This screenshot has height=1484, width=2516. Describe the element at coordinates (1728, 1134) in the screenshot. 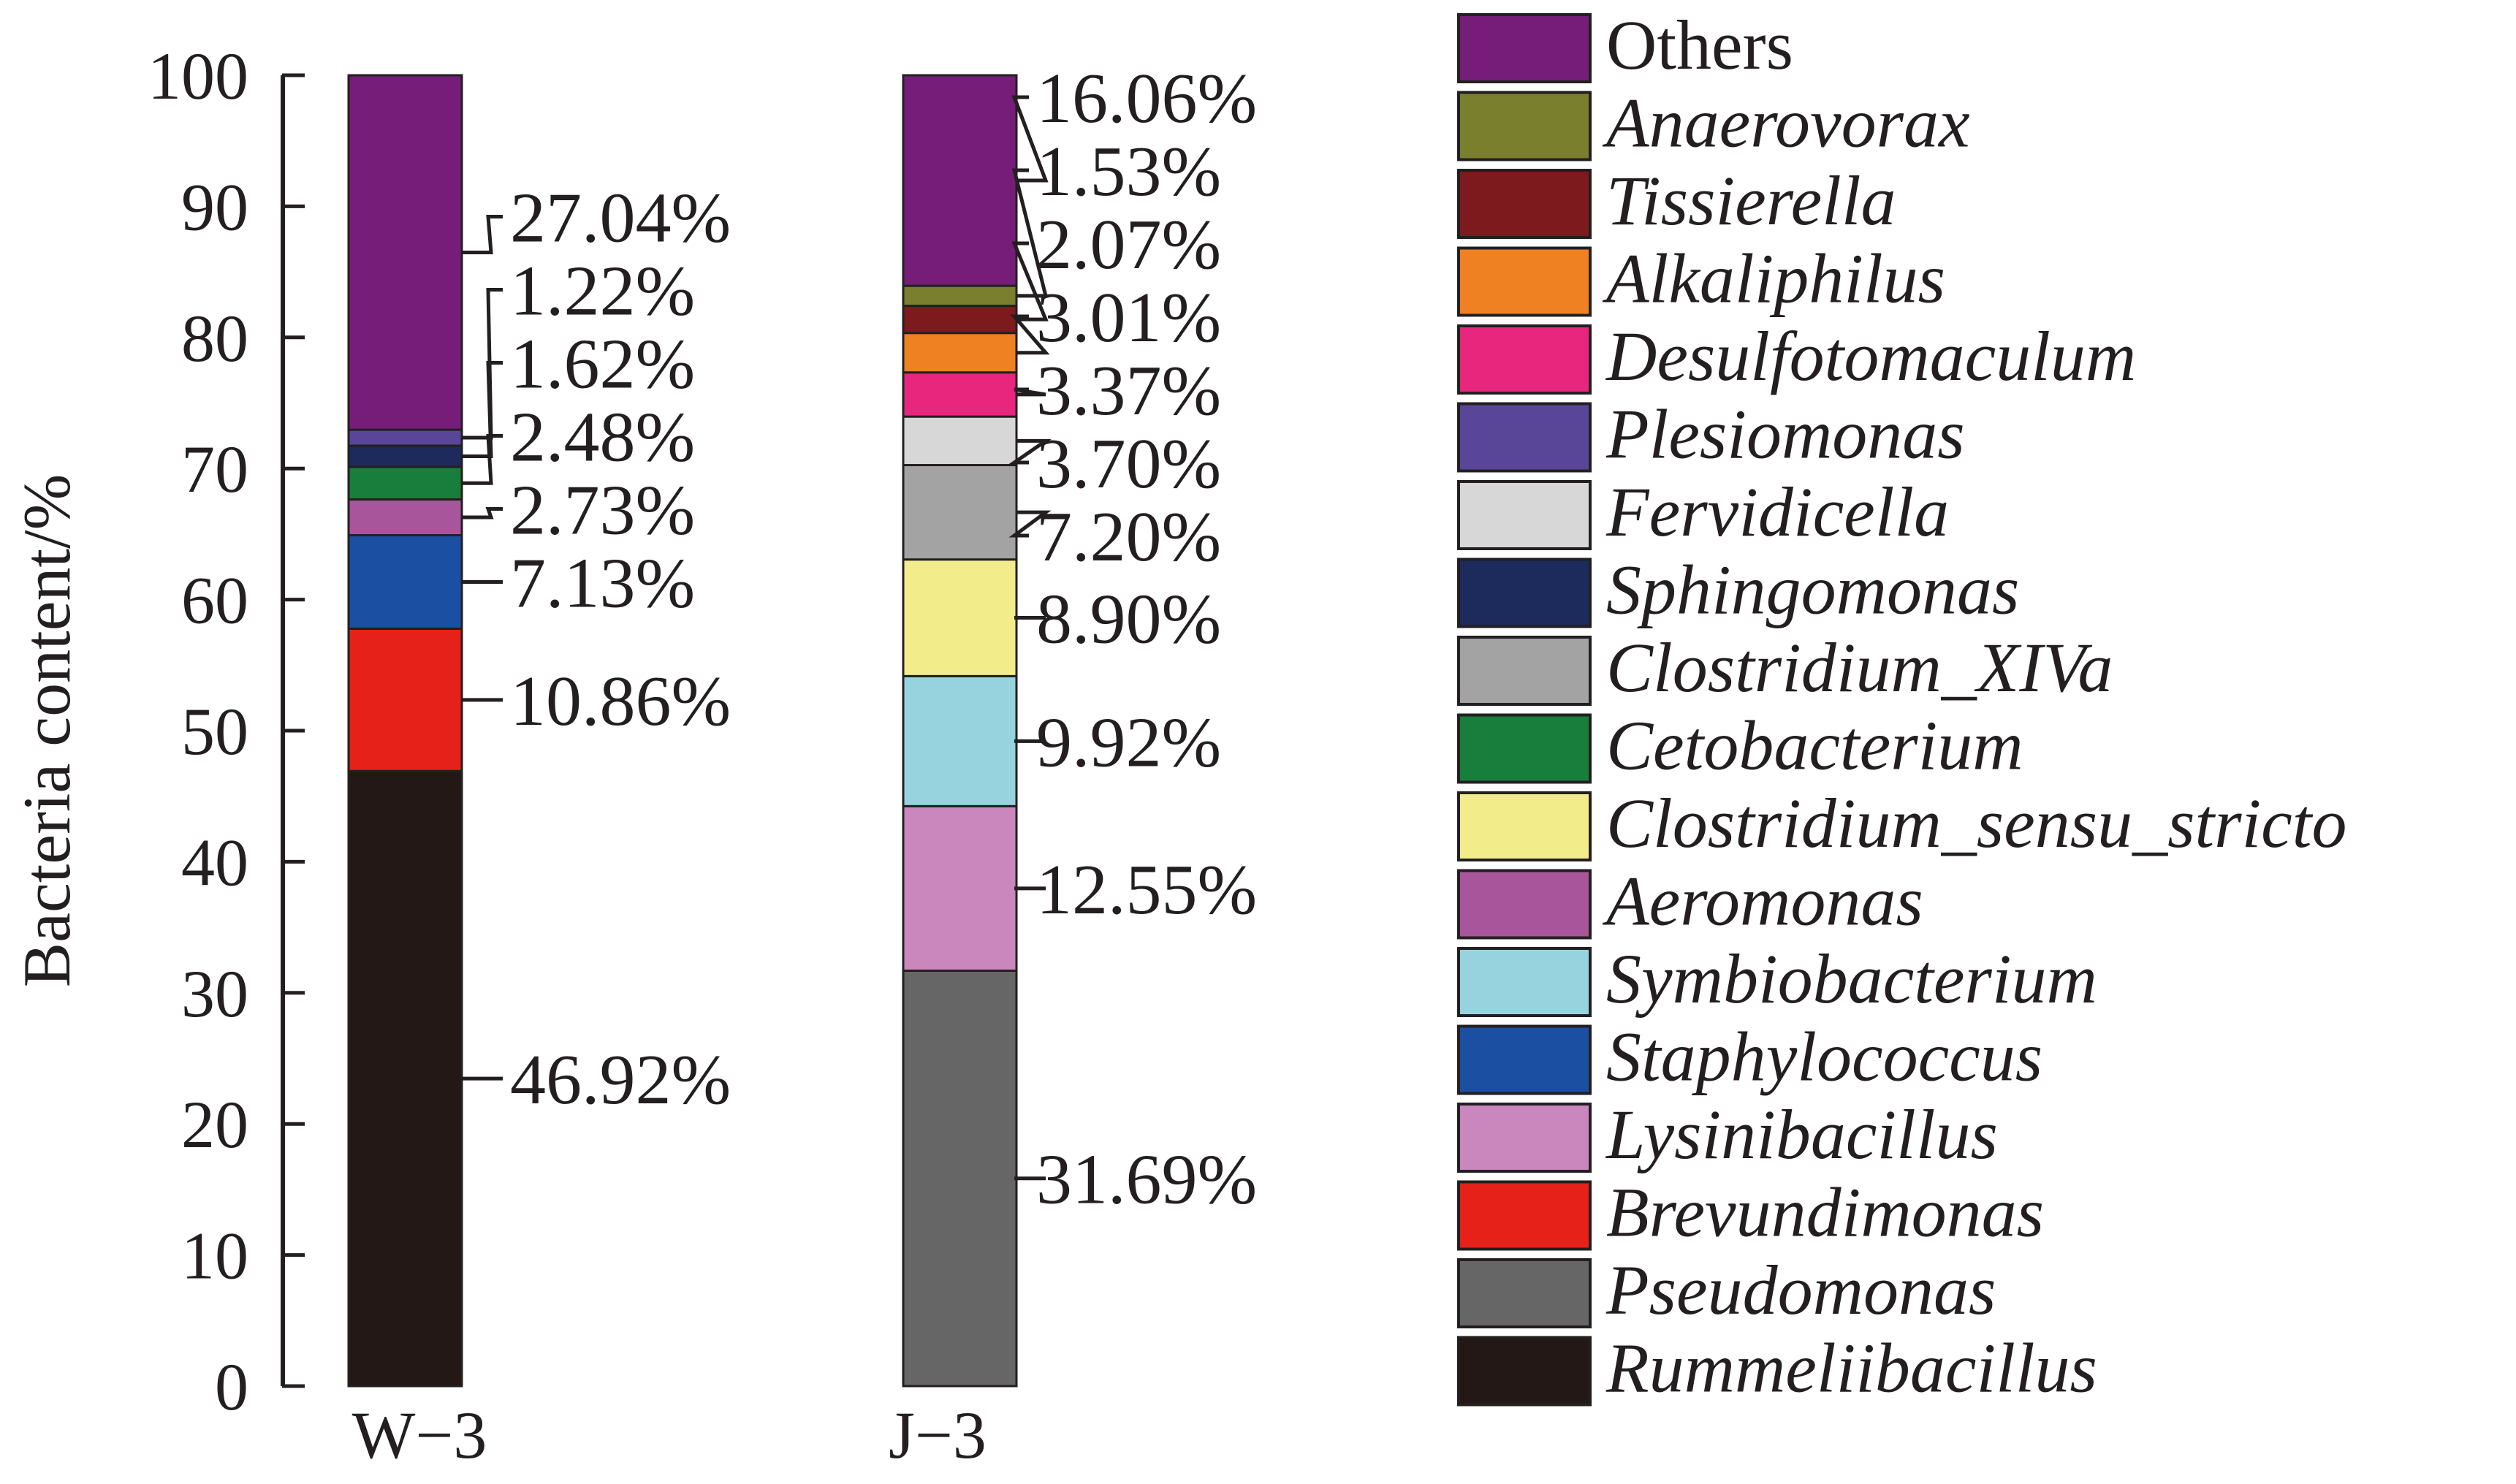

I see `legend-item-lysinibacillus: Lysinibacillus` at that location.